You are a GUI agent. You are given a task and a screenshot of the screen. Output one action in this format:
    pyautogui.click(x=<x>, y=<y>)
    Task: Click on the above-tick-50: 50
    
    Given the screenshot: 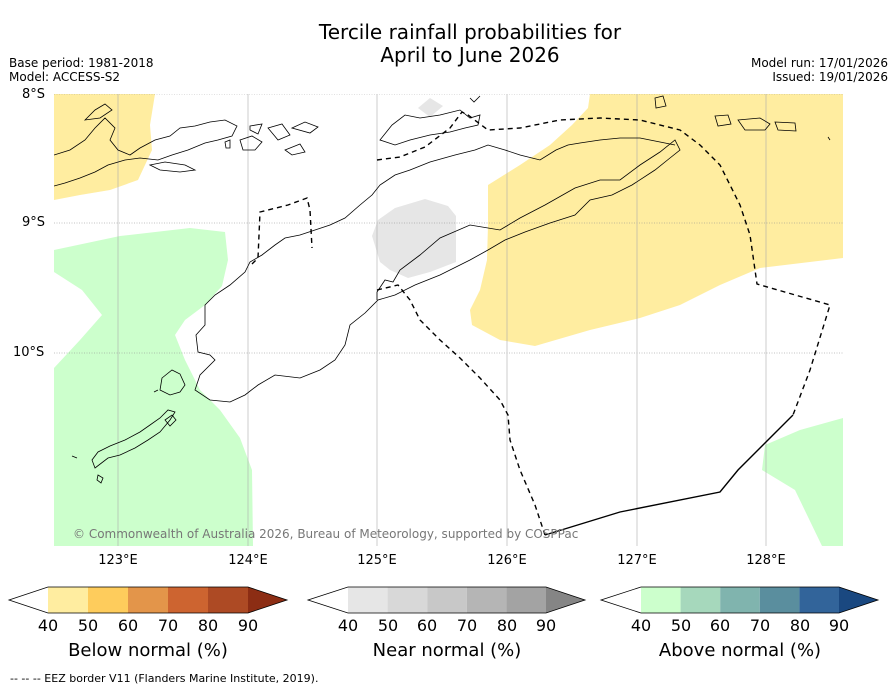 What is the action you would take?
    pyautogui.click(x=681, y=625)
    